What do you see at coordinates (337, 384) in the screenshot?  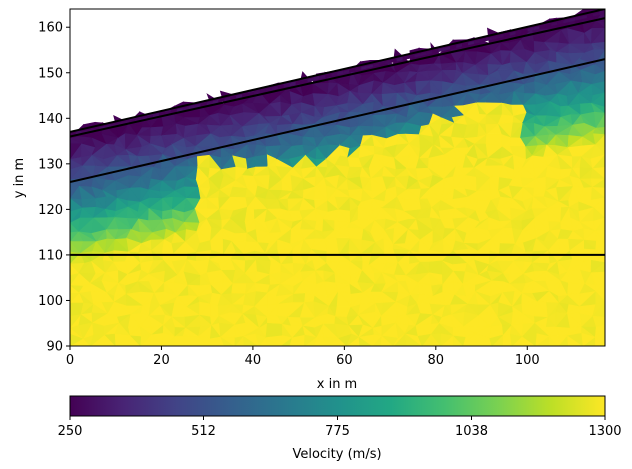 I see `x-axis-label: x in m` at bounding box center [337, 384].